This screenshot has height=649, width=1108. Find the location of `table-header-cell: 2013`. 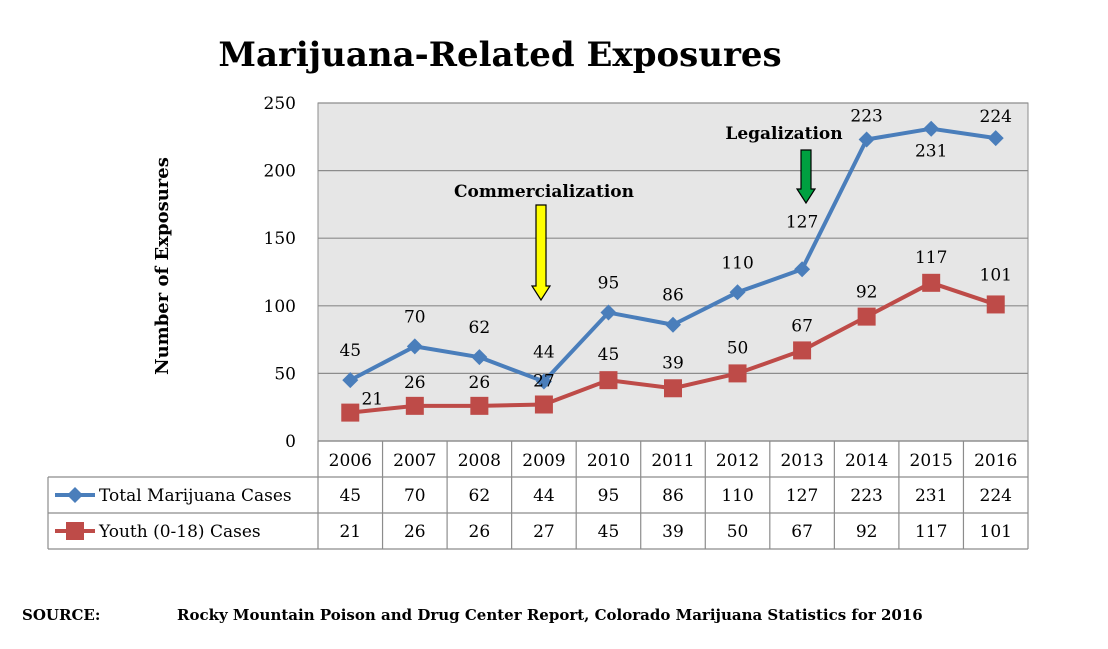

table-header-cell: 2013 is located at coordinates (801, 461).